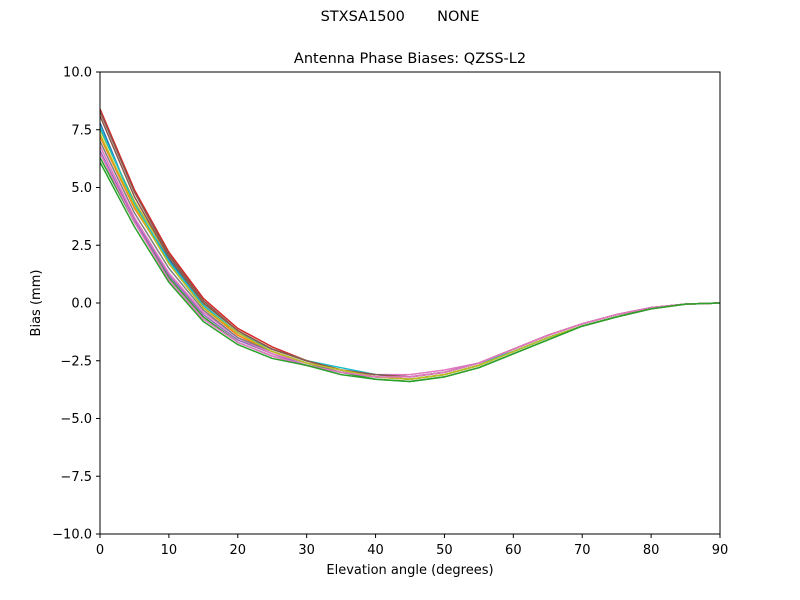 The height and width of the screenshot is (600, 800). What do you see at coordinates (306, 550) in the screenshot?
I see `x-tick-label: 30` at bounding box center [306, 550].